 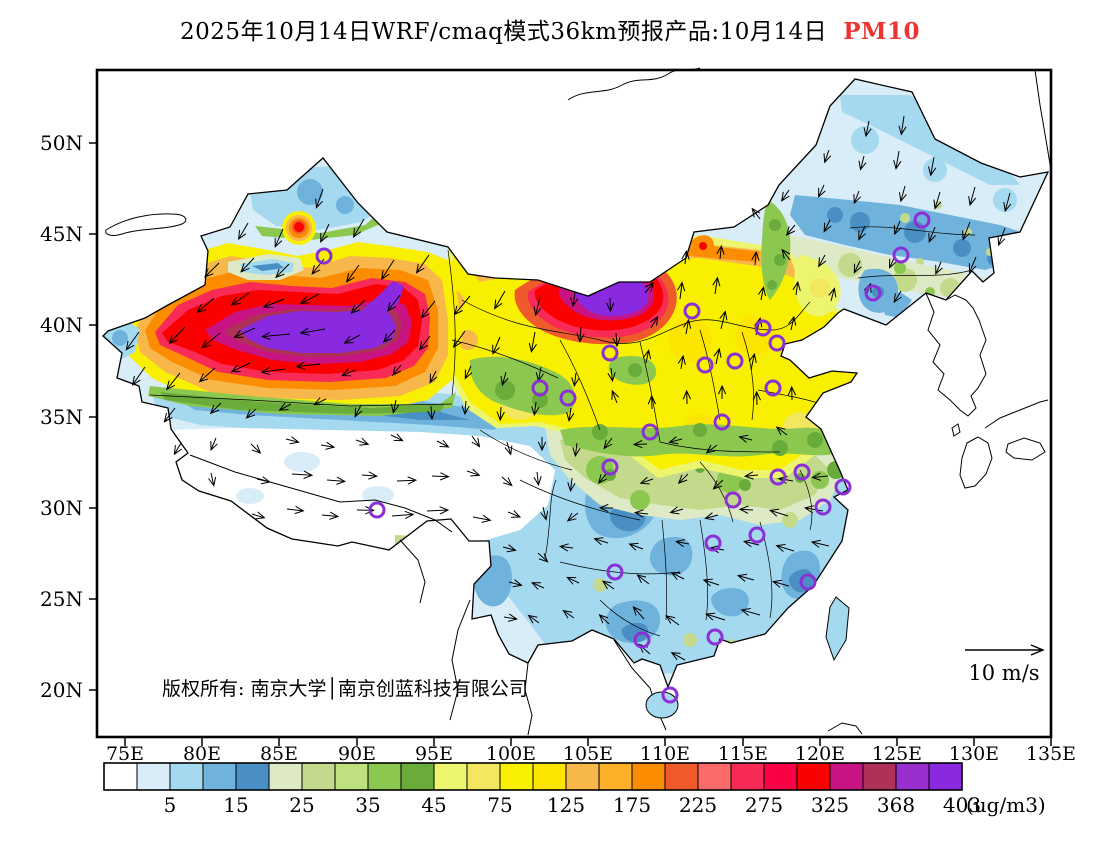 I want to click on colorbar: 5 15 25 35 45 75 125 175 225 275 325 368 403(ug/m3), so click(x=574, y=789).